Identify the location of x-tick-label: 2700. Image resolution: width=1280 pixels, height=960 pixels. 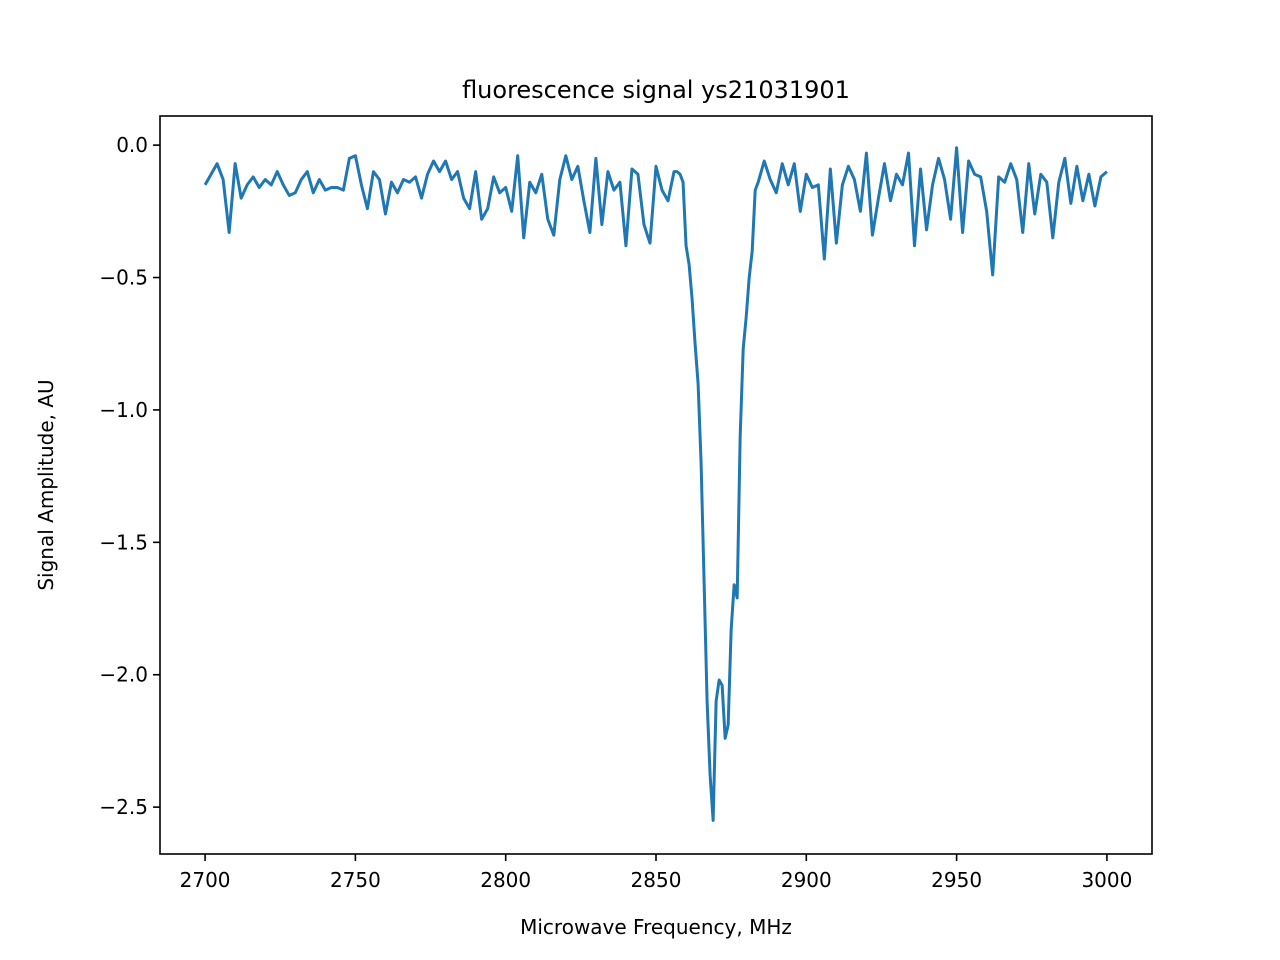
(205, 880).